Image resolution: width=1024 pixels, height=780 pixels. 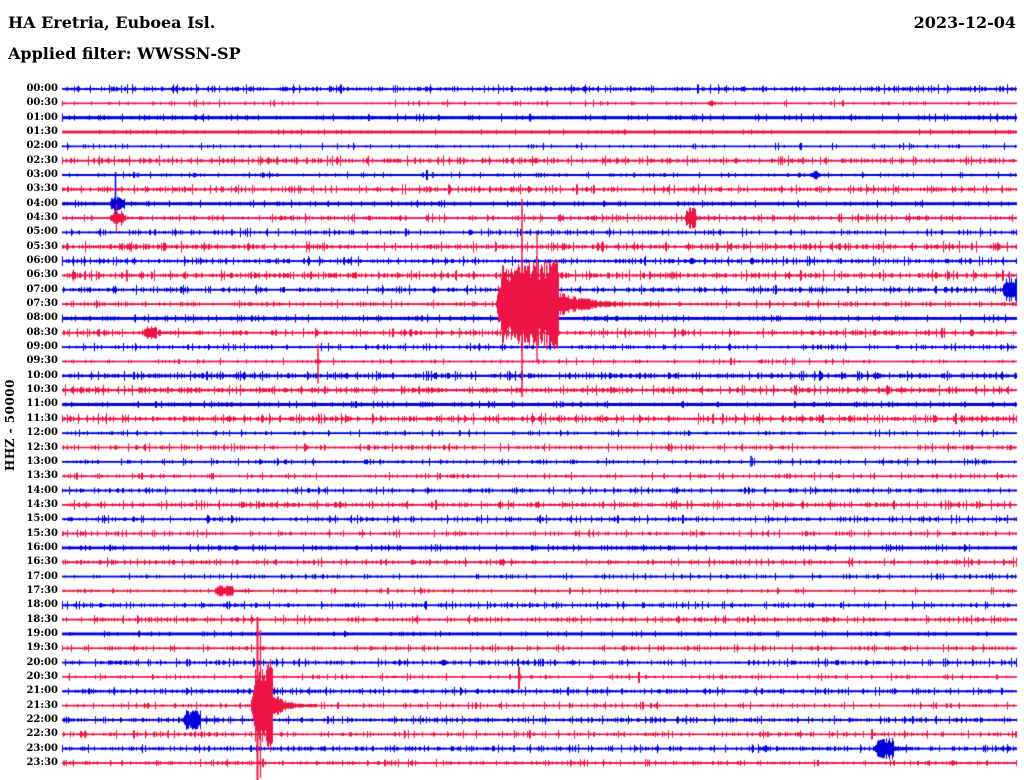 What do you see at coordinates (42, 332) in the screenshot?
I see `row-time-label: 08:30` at bounding box center [42, 332].